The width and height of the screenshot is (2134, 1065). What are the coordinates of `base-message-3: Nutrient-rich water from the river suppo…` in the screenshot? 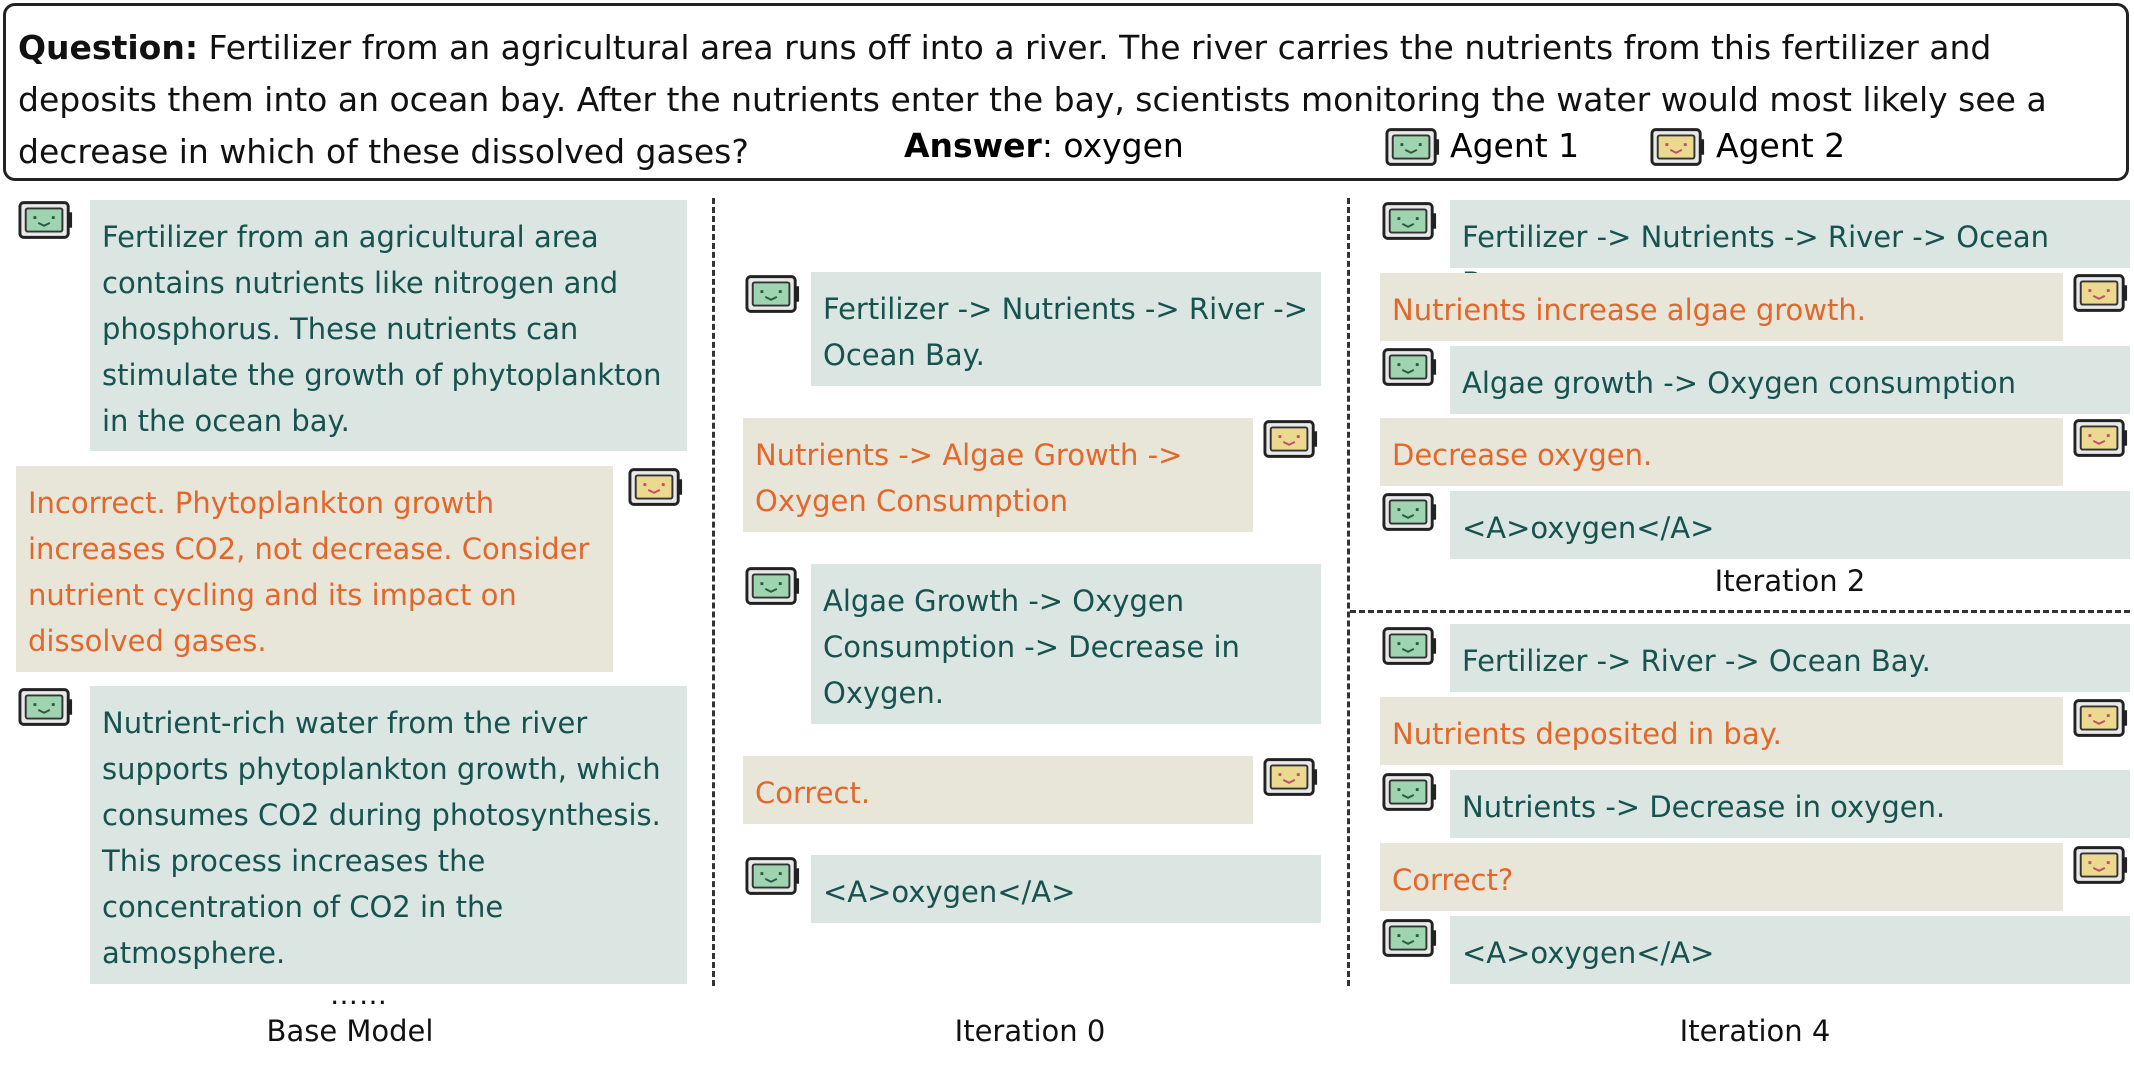 It's located at (388, 835).